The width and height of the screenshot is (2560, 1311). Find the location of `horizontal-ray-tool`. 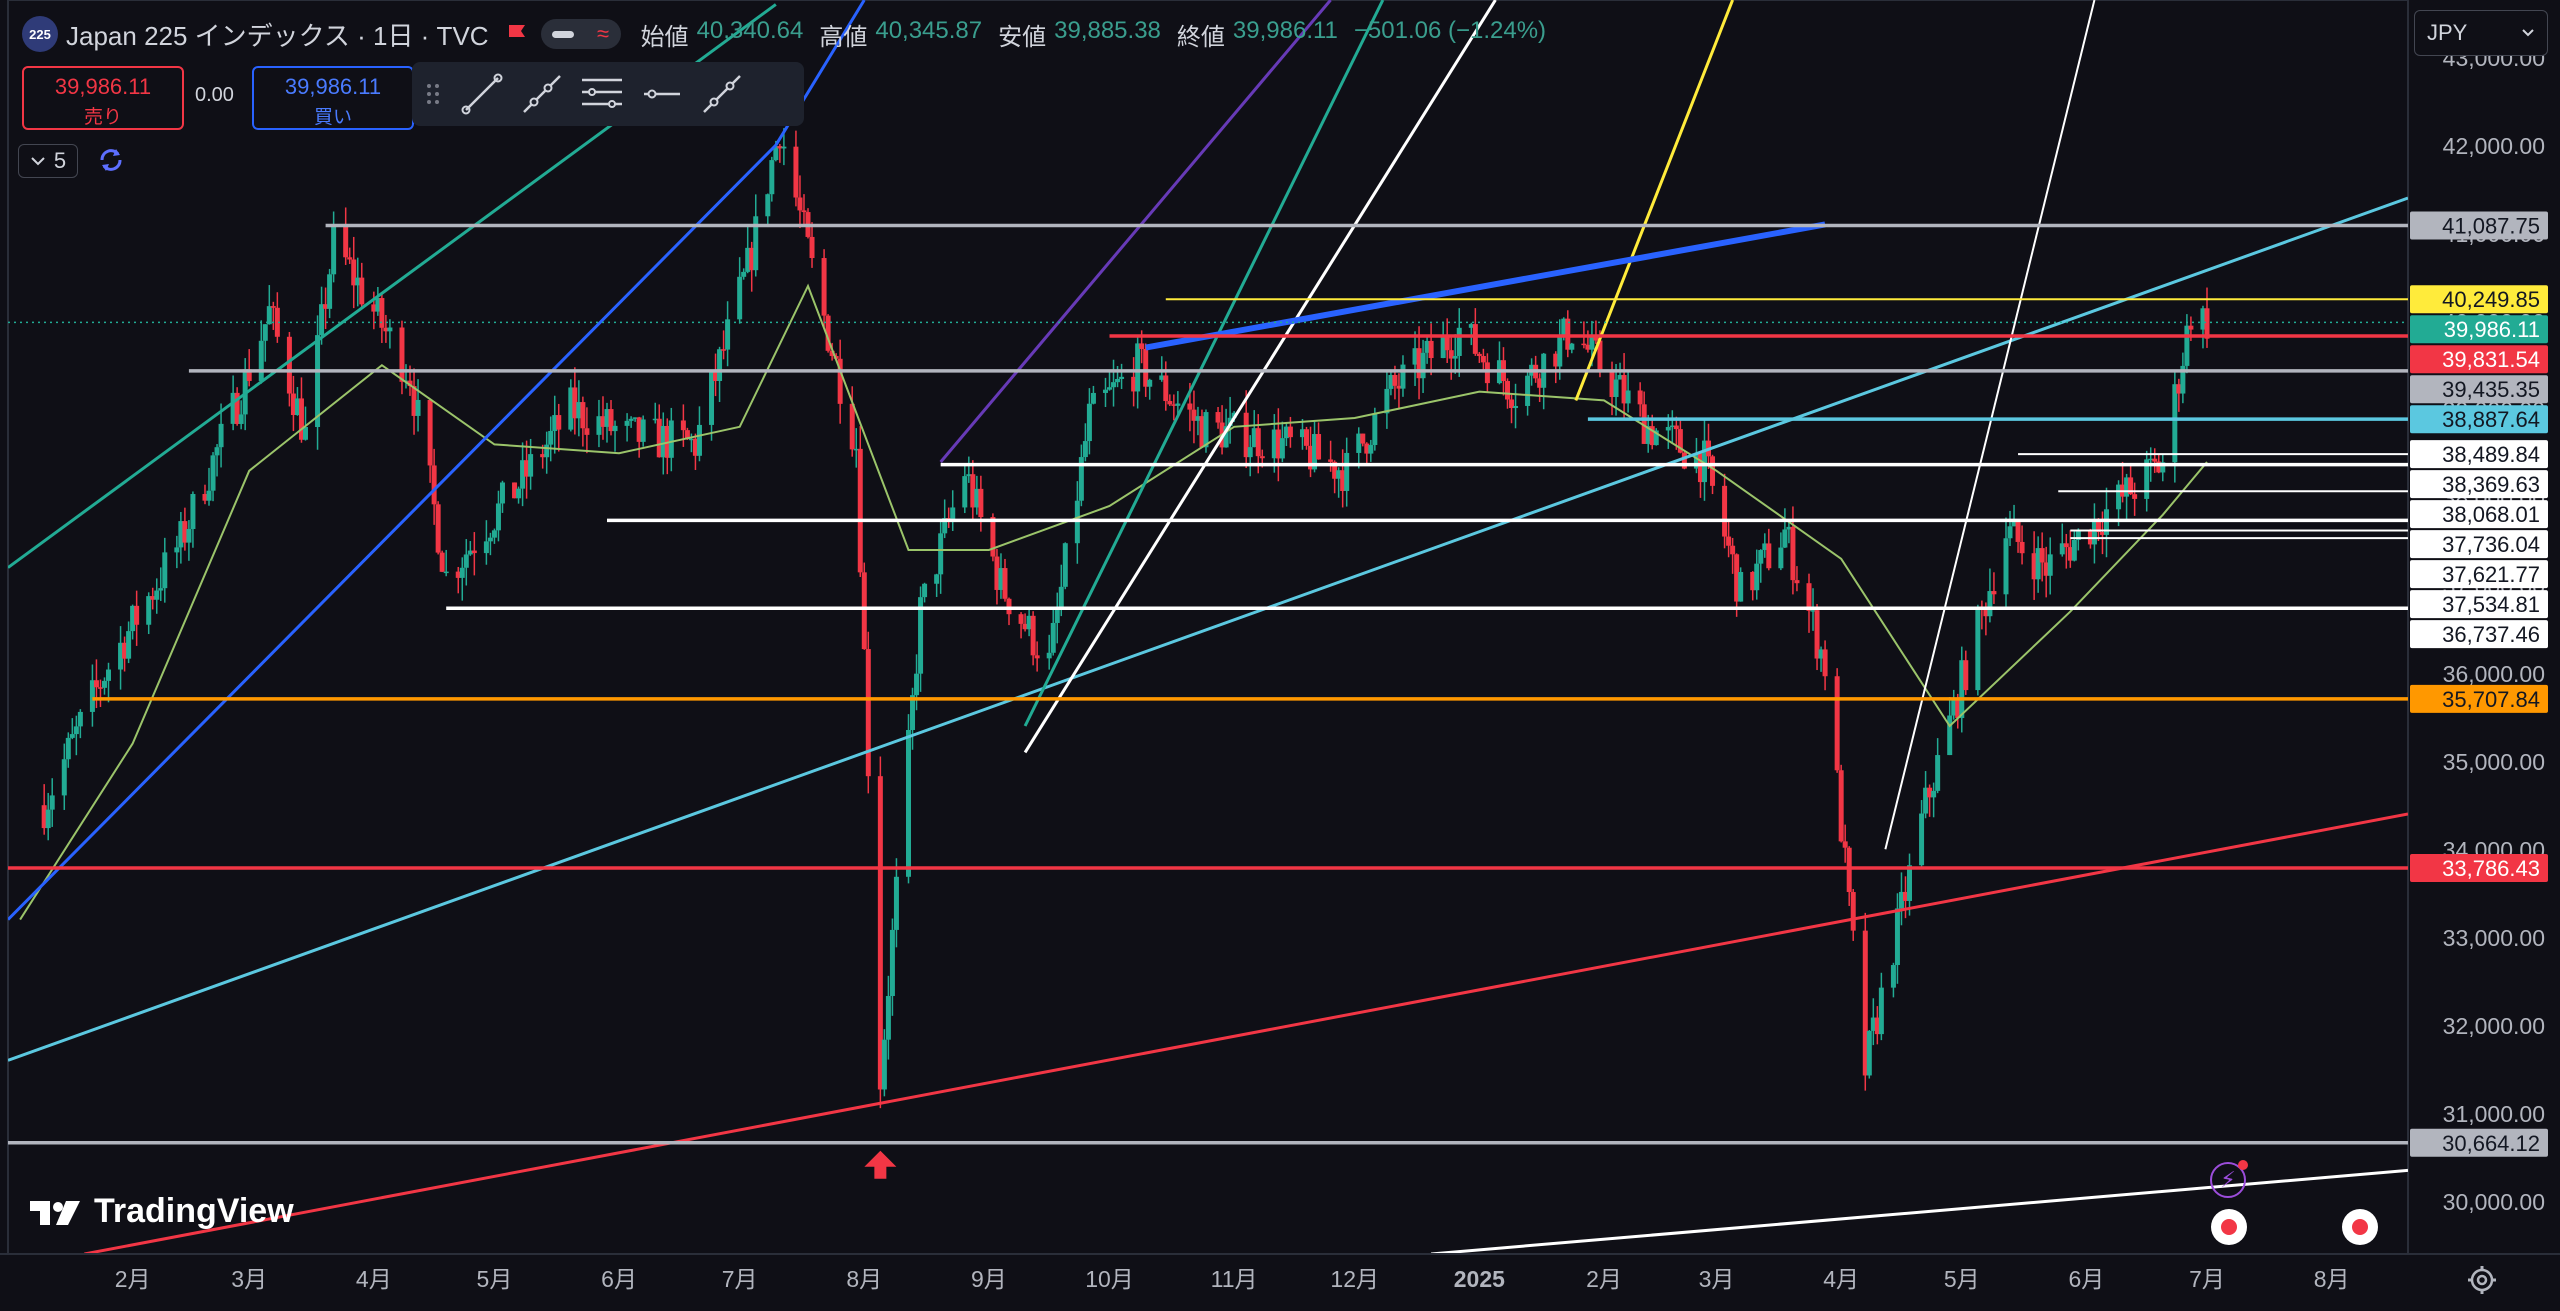

horizontal-ray-tool is located at coordinates (662, 94).